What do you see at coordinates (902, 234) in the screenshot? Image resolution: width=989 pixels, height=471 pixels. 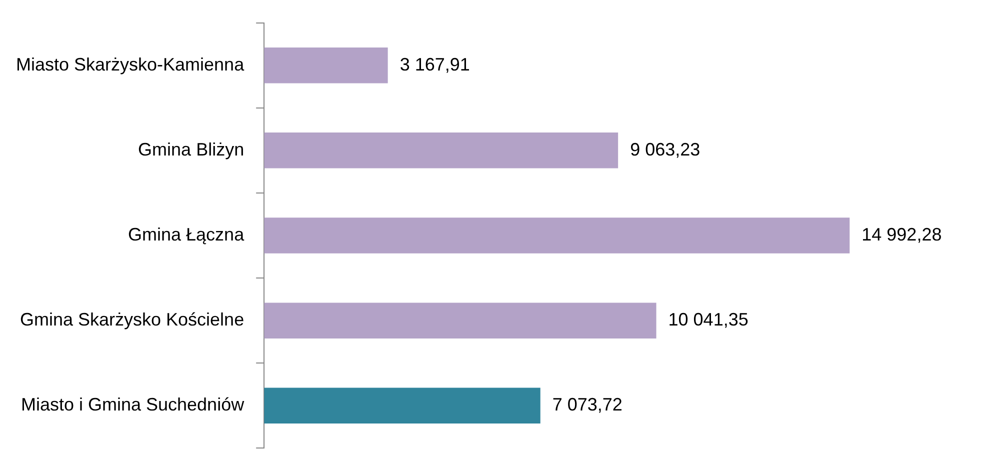 I see `data-label: 14 992,28` at bounding box center [902, 234].